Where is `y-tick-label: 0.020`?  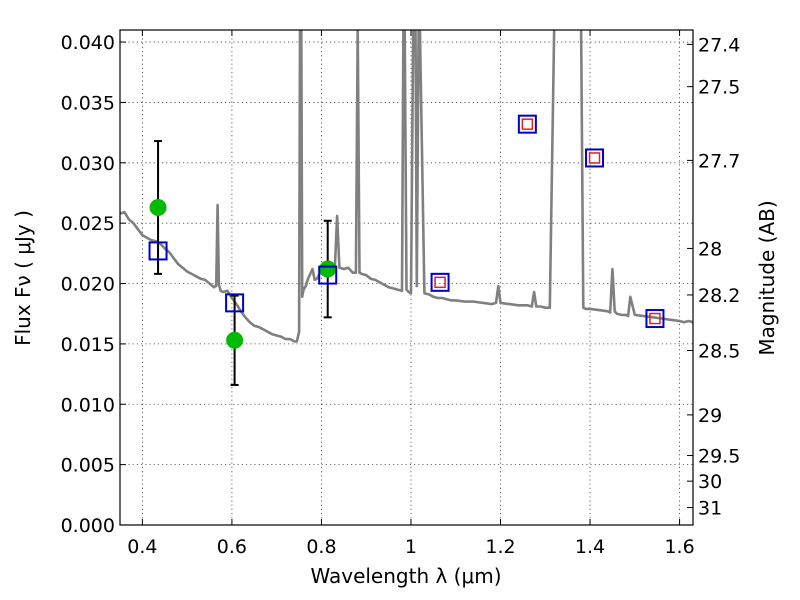 y-tick-label: 0.020 is located at coordinates (88, 285).